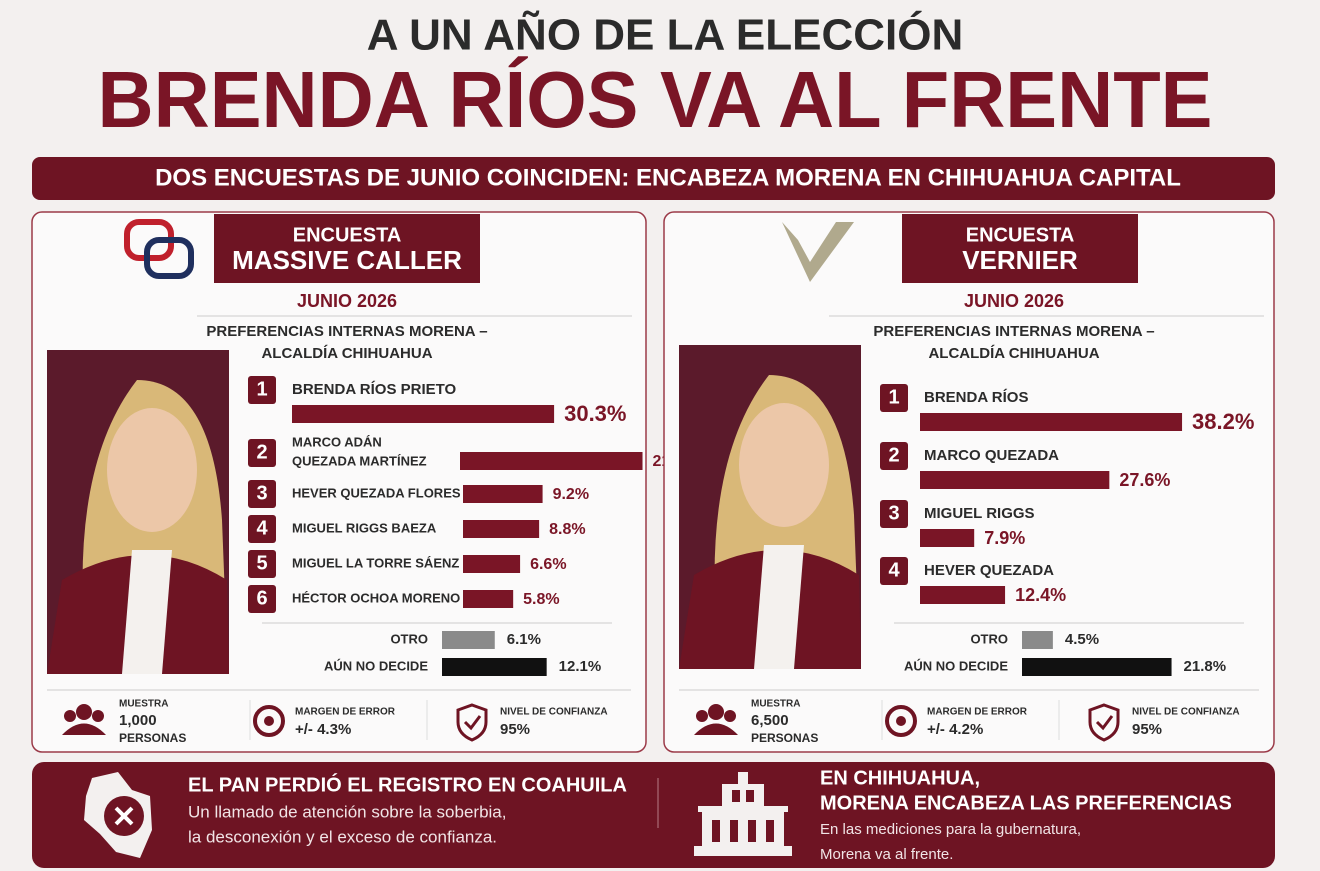 Image resolution: width=1320 pixels, height=871 pixels. Describe the element at coordinates (956, 665) in the screenshot. I see `other-label: AÚN NO DECIDE` at that location.